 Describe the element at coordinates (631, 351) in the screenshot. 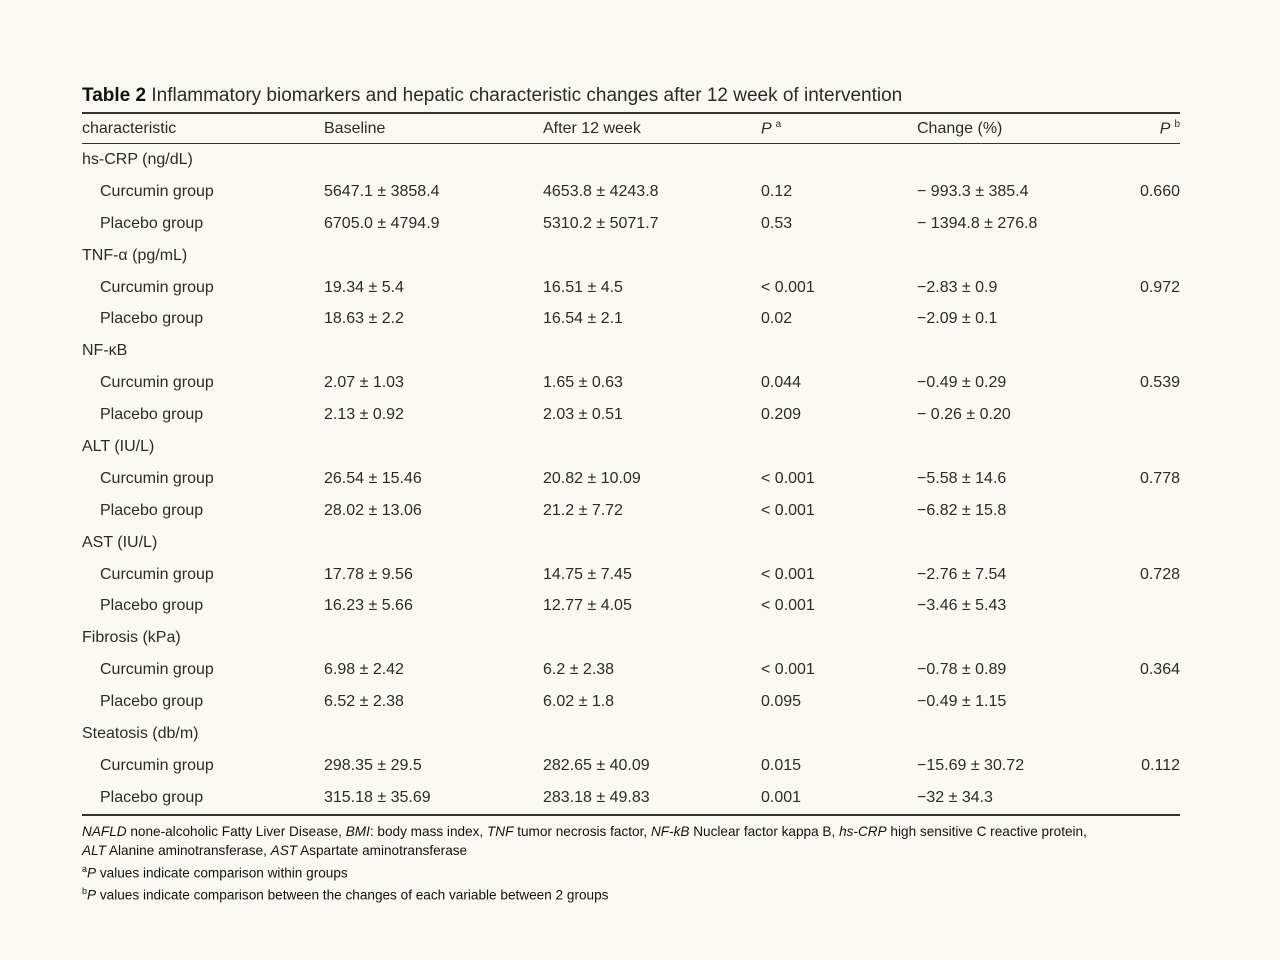

I see `section-row: NF-κB` at that location.